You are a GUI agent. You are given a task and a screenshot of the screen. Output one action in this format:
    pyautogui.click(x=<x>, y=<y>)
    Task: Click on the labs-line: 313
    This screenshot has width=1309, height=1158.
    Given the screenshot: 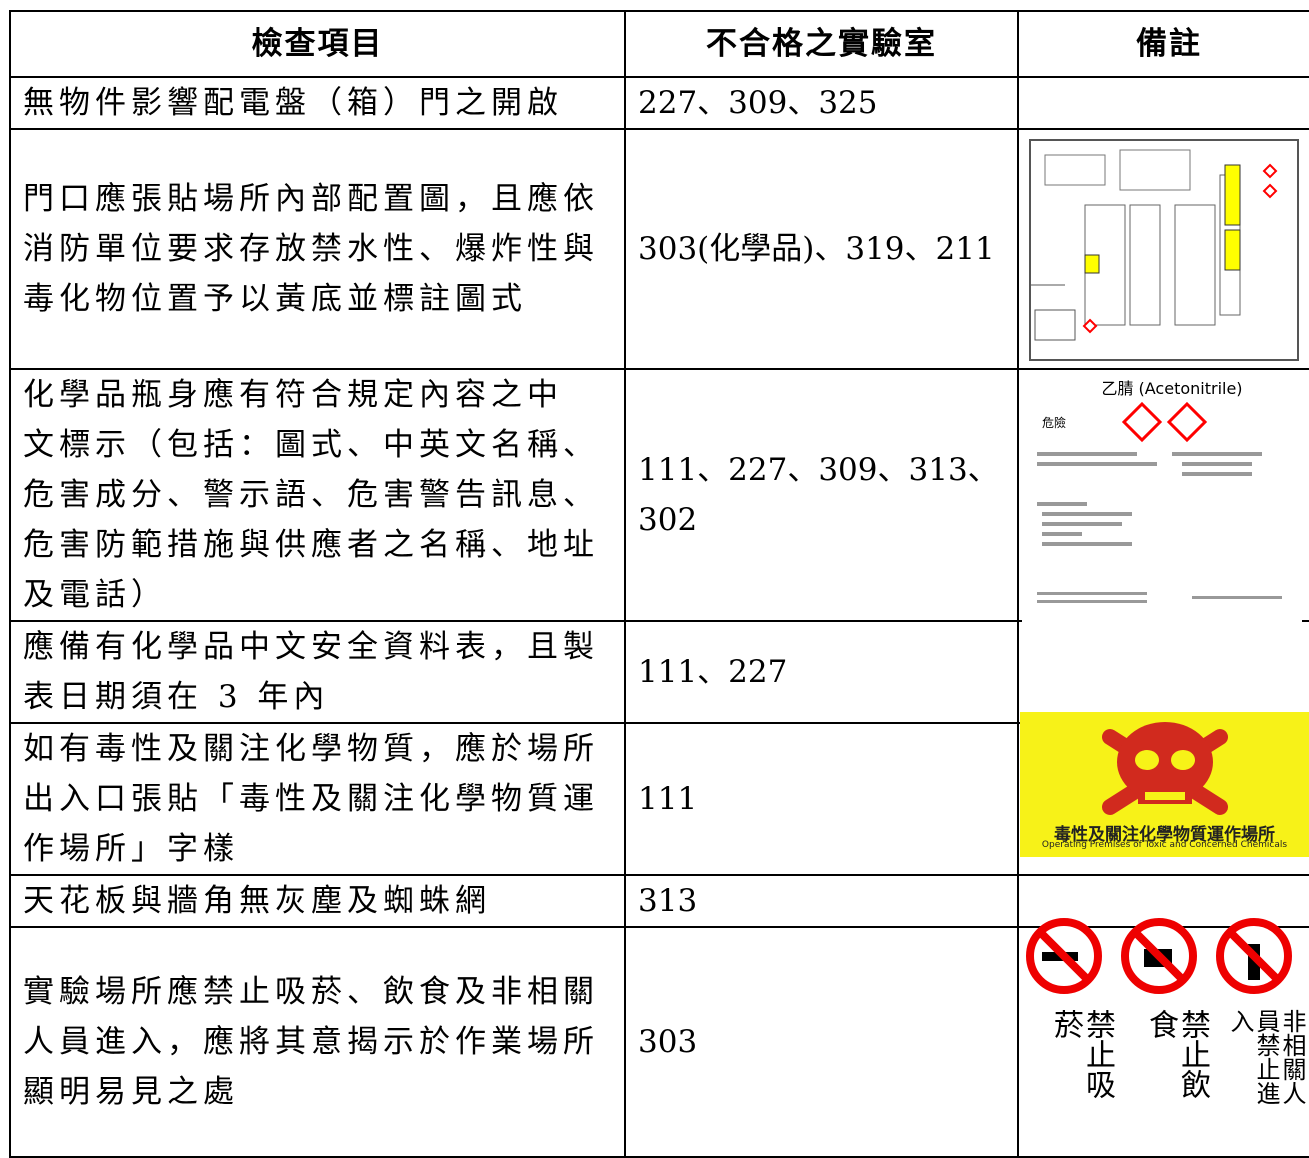 What is the action you would take?
    pyautogui.click(x=668, y=901)
    